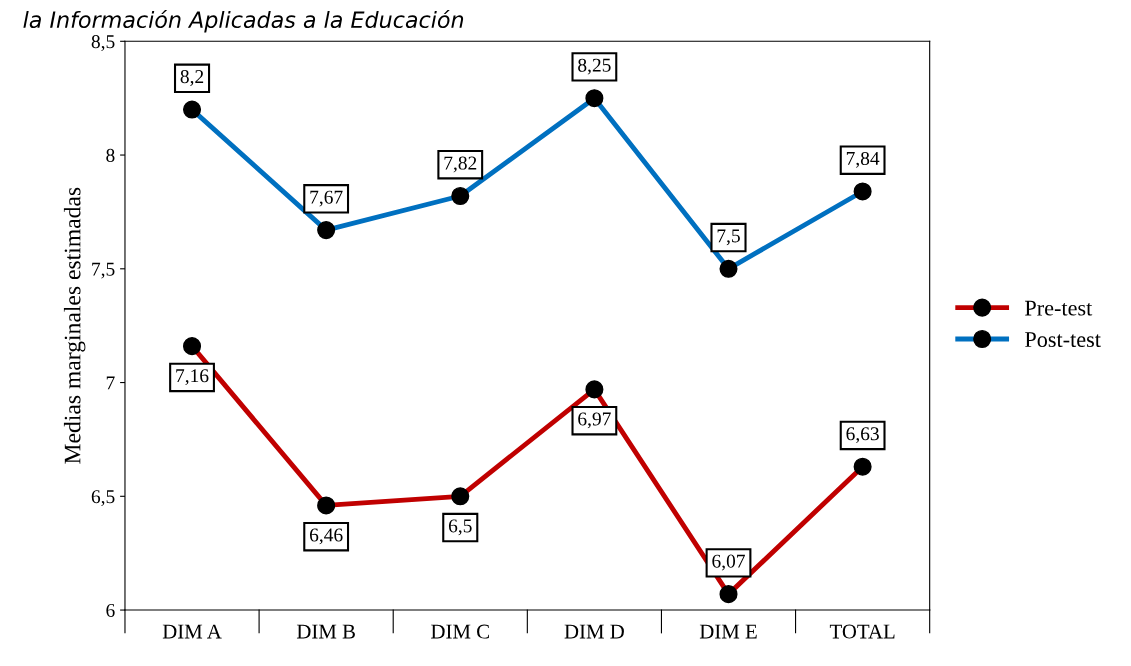  Describe the element at coordinates (460, 527) in the screenshot. I see `data-label: 6,5` at that location.